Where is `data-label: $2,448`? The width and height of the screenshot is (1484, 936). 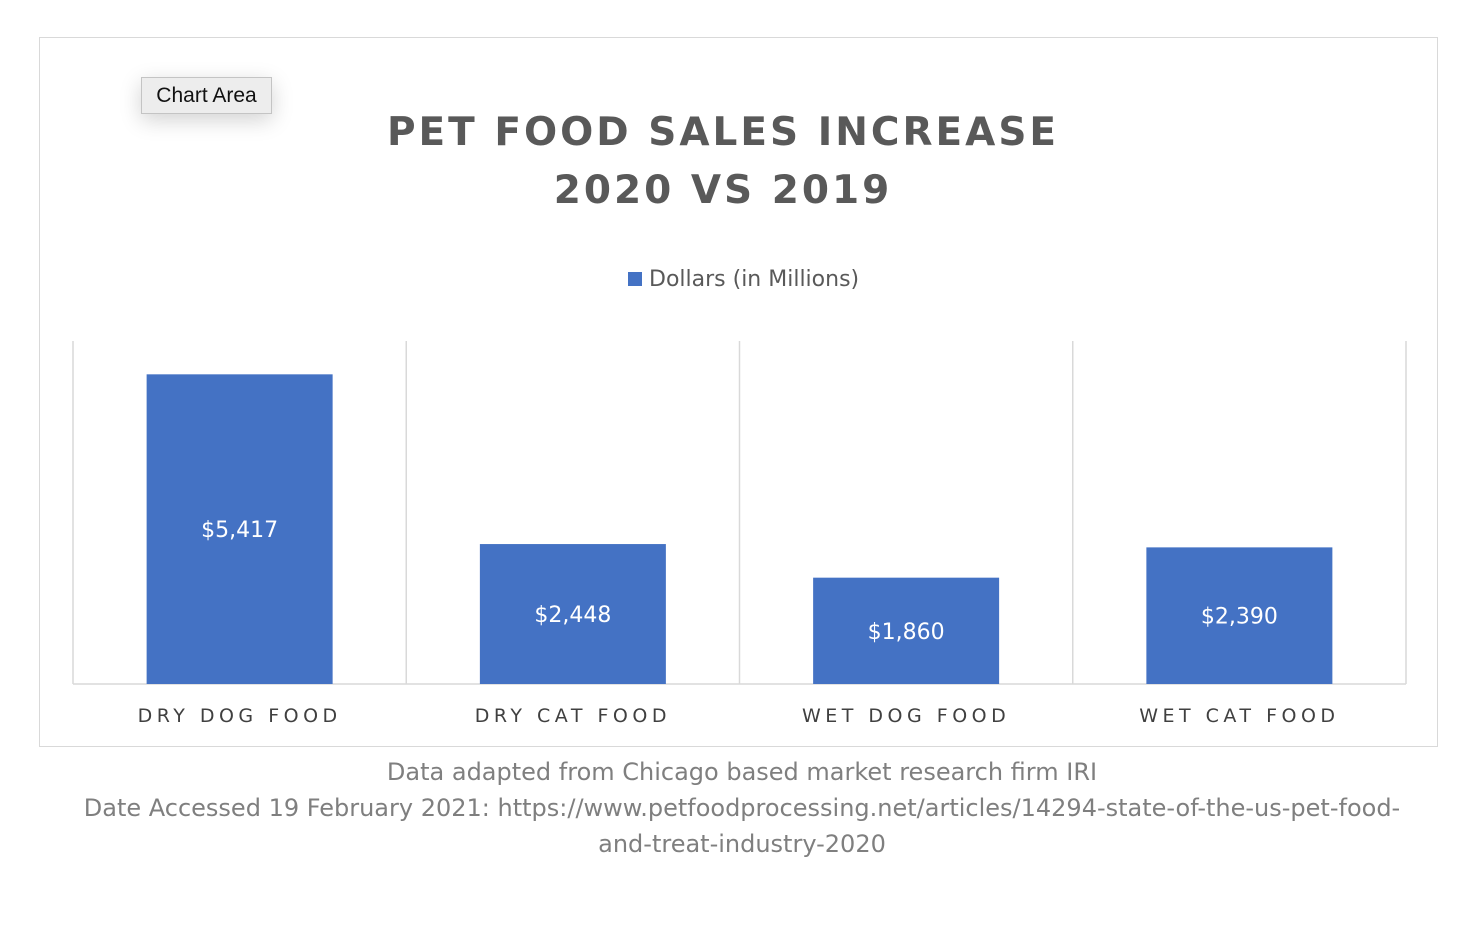
data-label: $2,448 is located at coordinates (572, 615).